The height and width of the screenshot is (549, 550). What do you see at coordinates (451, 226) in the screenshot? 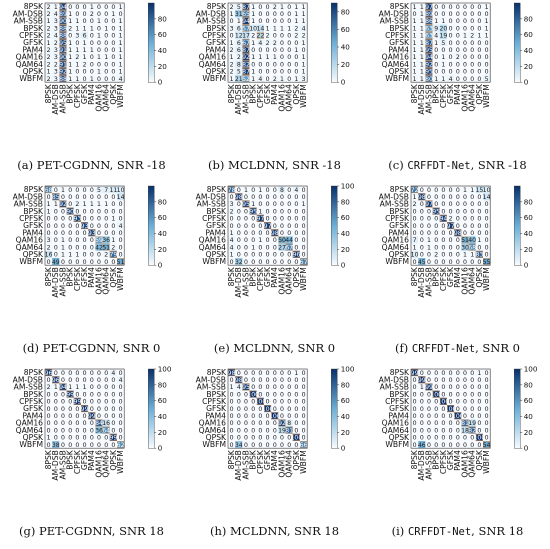
I see `cell-value: 97` at bounding box center [451, 226].